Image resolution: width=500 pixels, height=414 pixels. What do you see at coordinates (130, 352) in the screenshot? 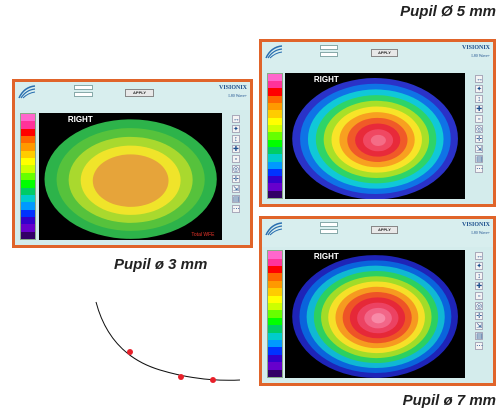
I see `curve-point` at bounding box center [130, 352].